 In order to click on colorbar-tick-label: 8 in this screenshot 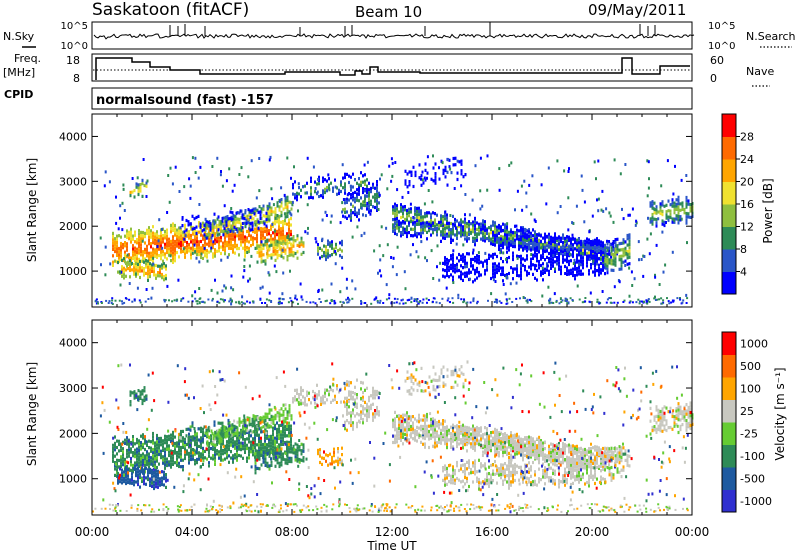, I will do `click(743, 249)`.